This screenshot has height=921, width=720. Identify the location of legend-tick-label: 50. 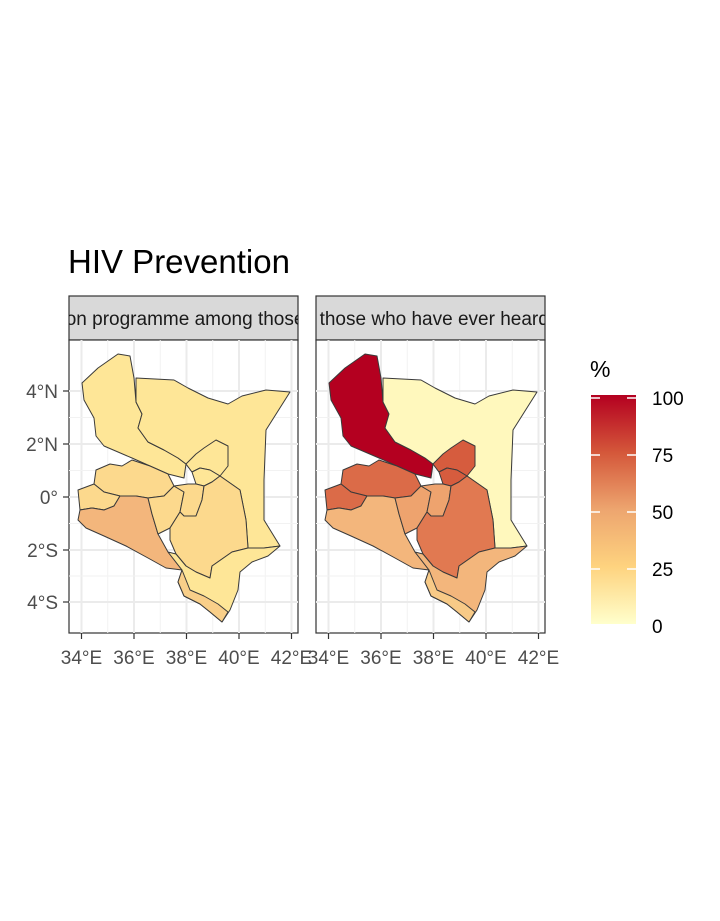
(662, 513).